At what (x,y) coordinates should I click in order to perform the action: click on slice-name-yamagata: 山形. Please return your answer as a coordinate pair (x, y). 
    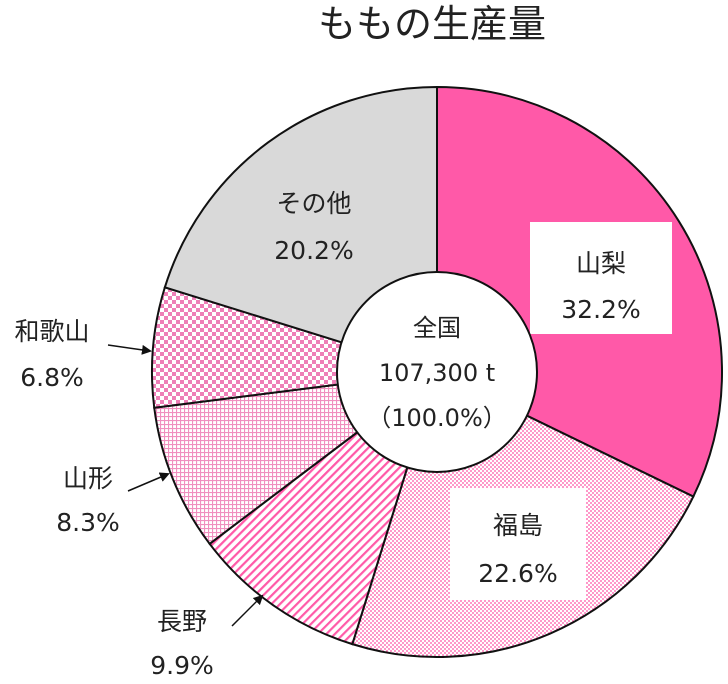
    Looking at the image, I should click on (88, 478).